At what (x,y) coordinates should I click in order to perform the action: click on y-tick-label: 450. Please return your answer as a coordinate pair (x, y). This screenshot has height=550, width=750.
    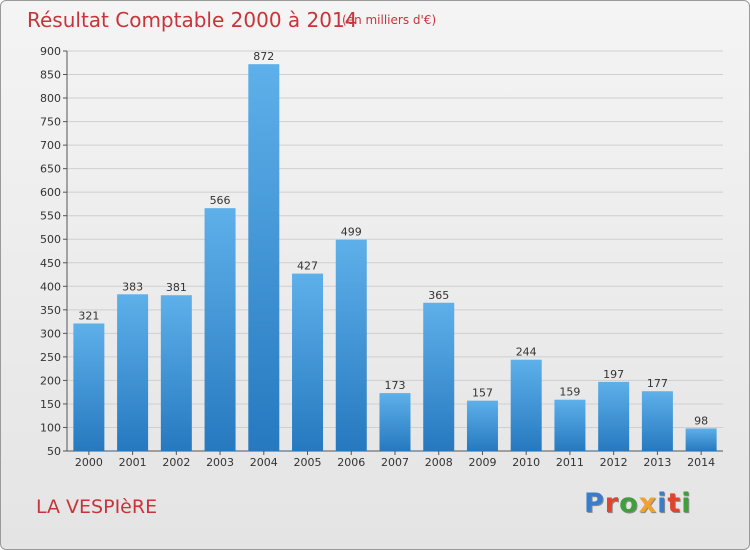
    Looking at the image, I should click on (50, 263).